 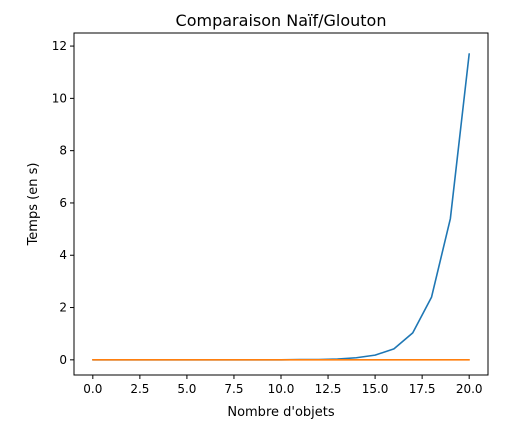 I want to click on x-tick-label: 2.5, so click(x=139, y=389).